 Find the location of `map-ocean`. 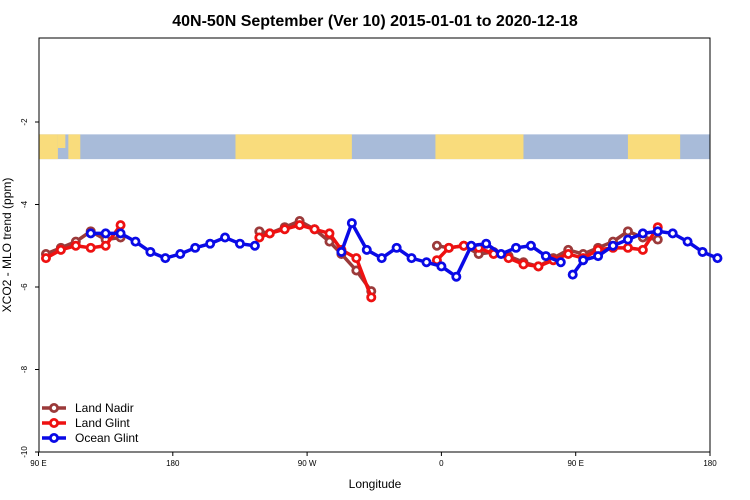

map-ocean is located at coordinates (374, 147).